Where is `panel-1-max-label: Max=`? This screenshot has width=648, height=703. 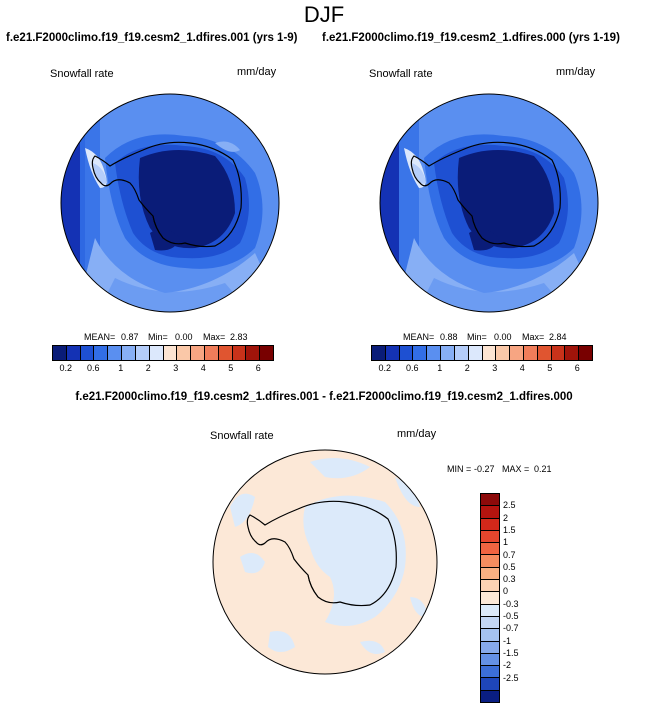
panel-1-max-label: Max= is located at coordinates (214, 337).